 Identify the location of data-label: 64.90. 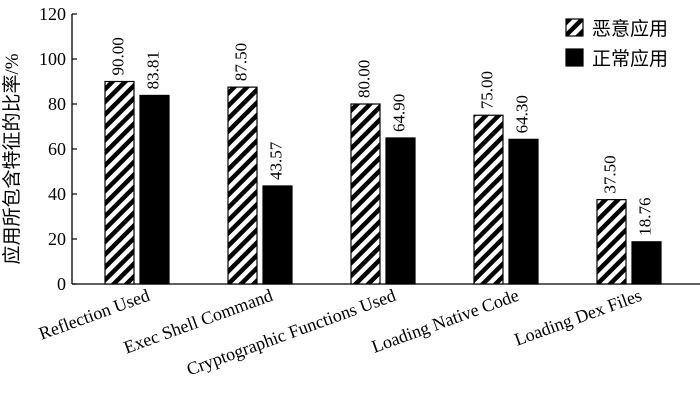
(398, 113).